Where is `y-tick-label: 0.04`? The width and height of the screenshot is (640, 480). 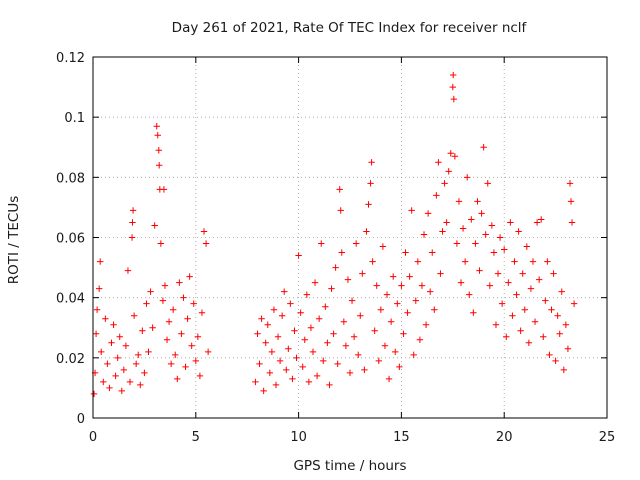
y-tick-label: 0.04 is located at coordinates (70, 299).